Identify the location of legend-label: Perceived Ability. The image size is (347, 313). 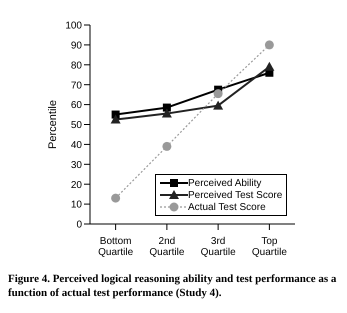
(225, 183).